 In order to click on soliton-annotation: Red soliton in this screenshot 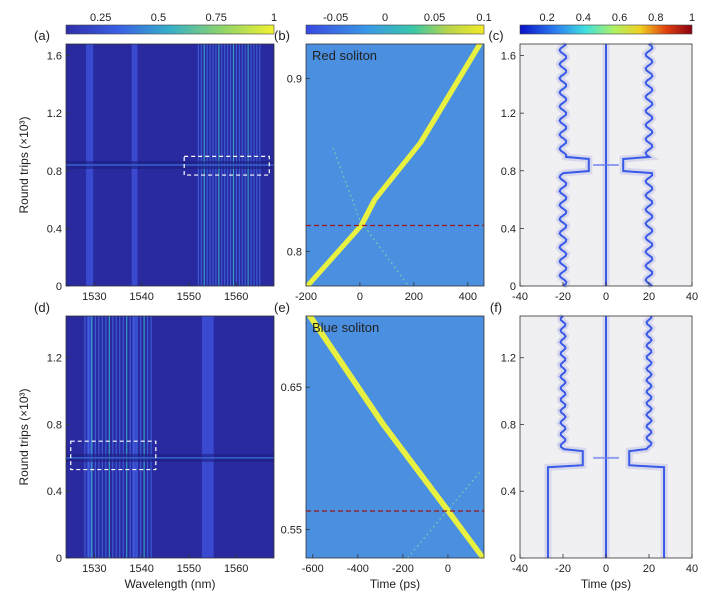, I will do `click(344, 55)`.